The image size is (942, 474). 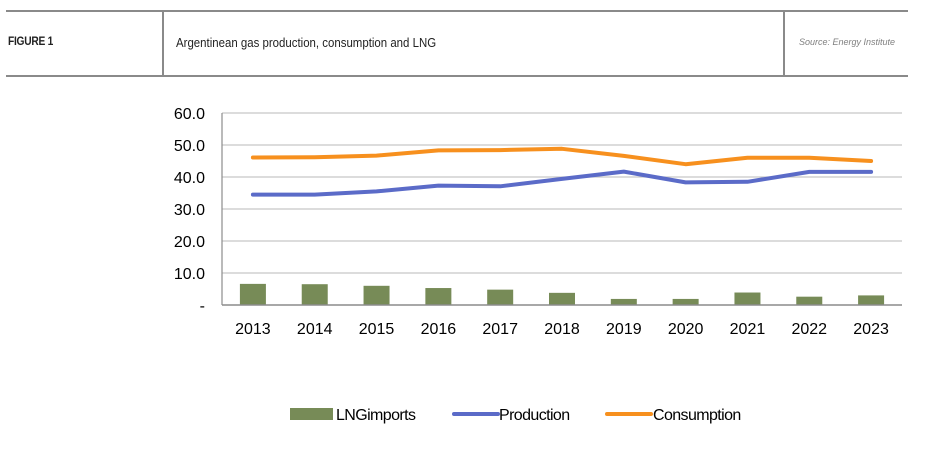 What do you see at coordinates (562, 298) in the screenshot?
I see `bar-lng-2018` at bounding box center [562, 298].